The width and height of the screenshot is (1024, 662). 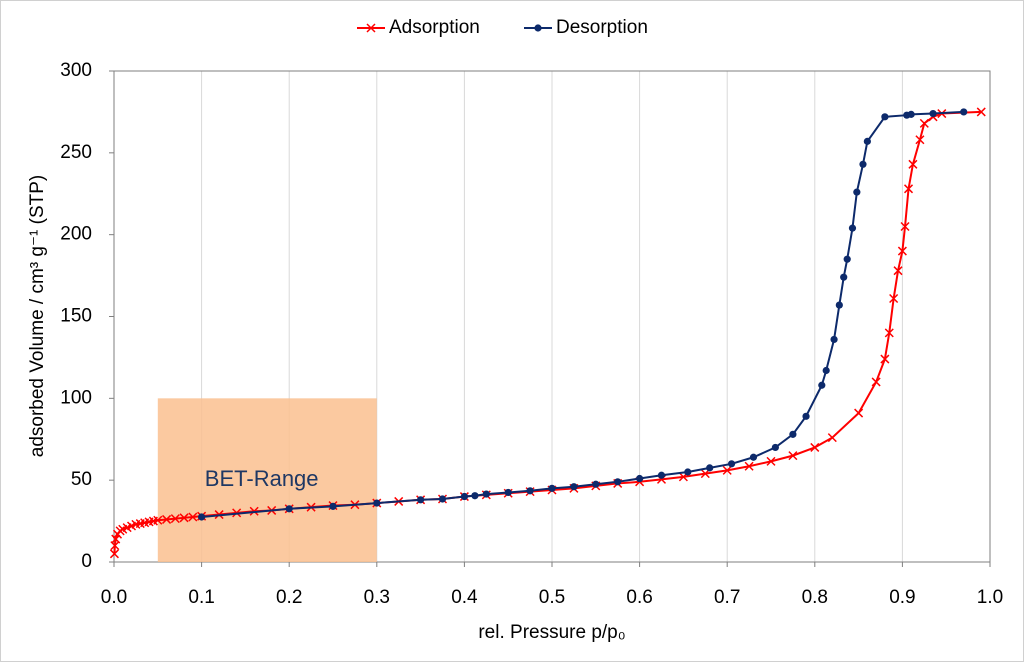 What do you see at coordinates (815, 597) in the screenshot?
I see `x-tick-label: 0.8` at bounding box center [815, 597].